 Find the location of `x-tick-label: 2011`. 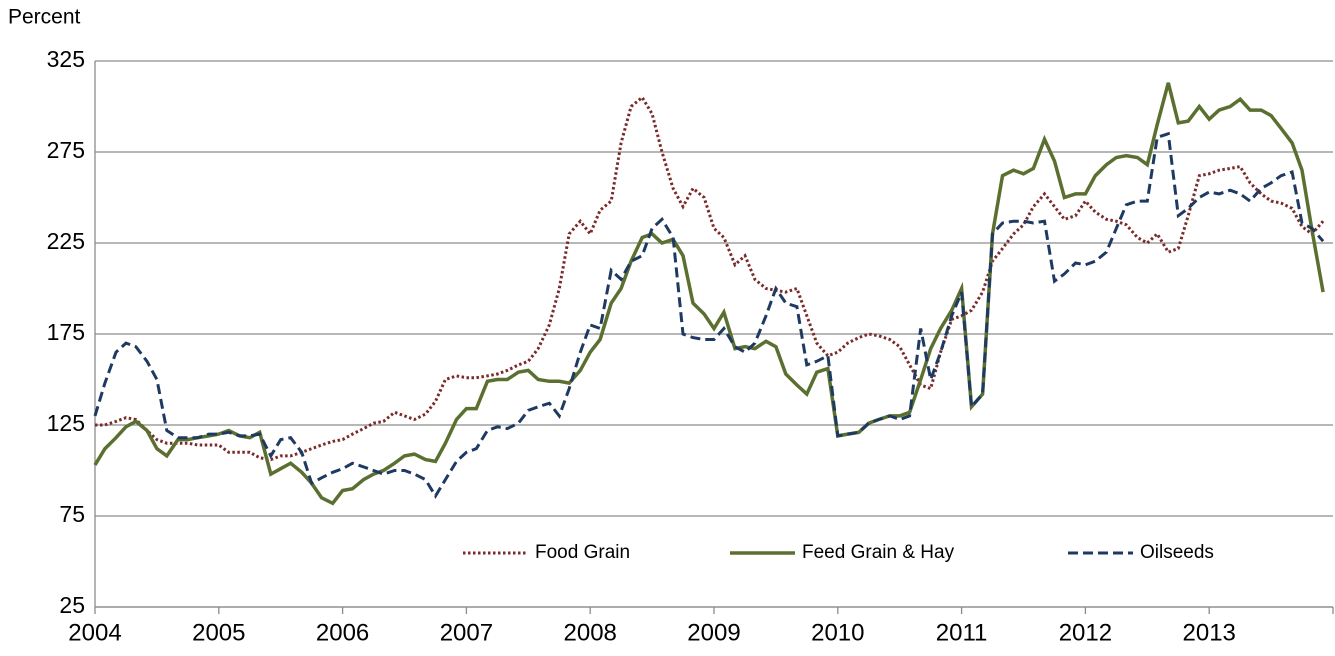

x-tick-label: 2011 is located at coordinates (962, 632).